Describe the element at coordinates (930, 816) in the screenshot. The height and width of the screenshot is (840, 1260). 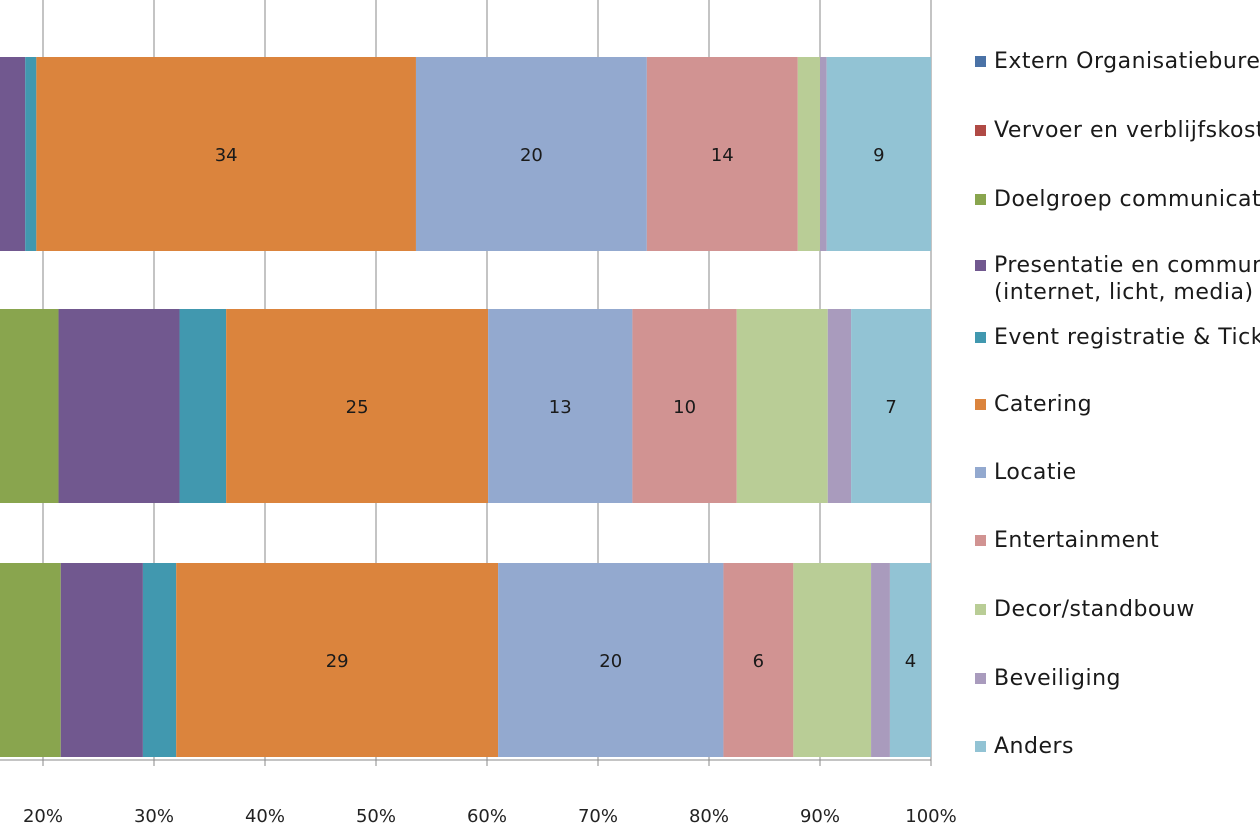
I see `x-tick-label: 100%` at that location.